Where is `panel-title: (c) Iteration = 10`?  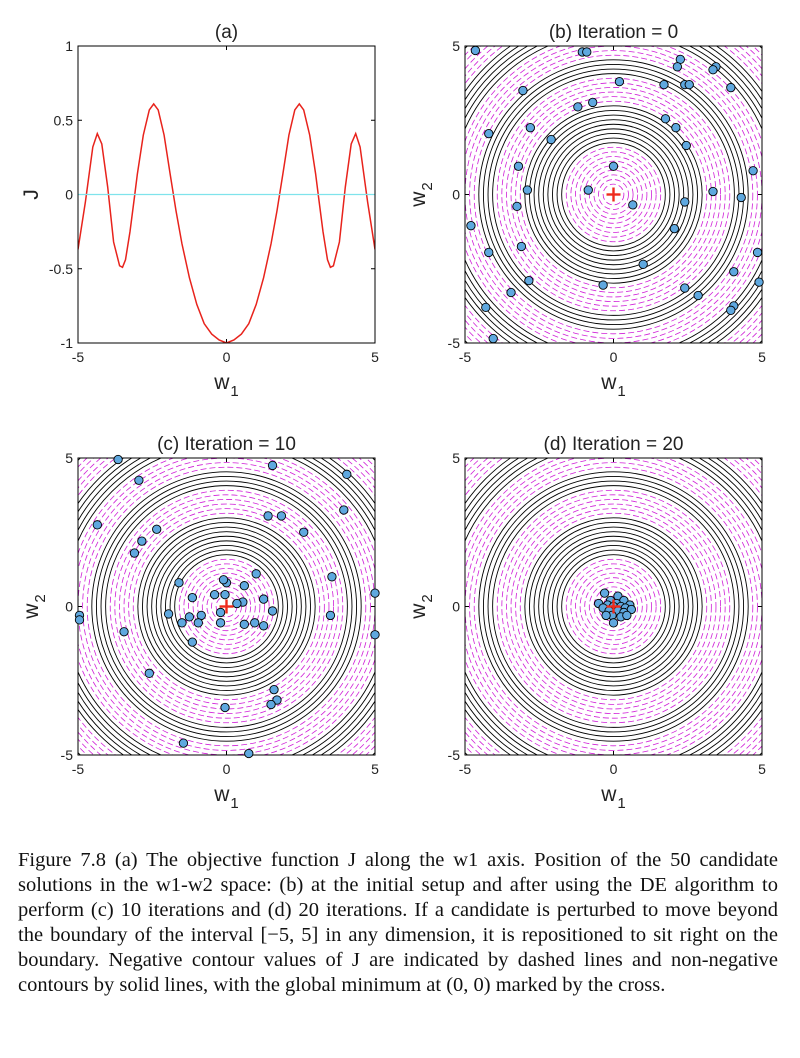 panel-title: (c) Iteration = 10 is located at coordinates (226, 444).